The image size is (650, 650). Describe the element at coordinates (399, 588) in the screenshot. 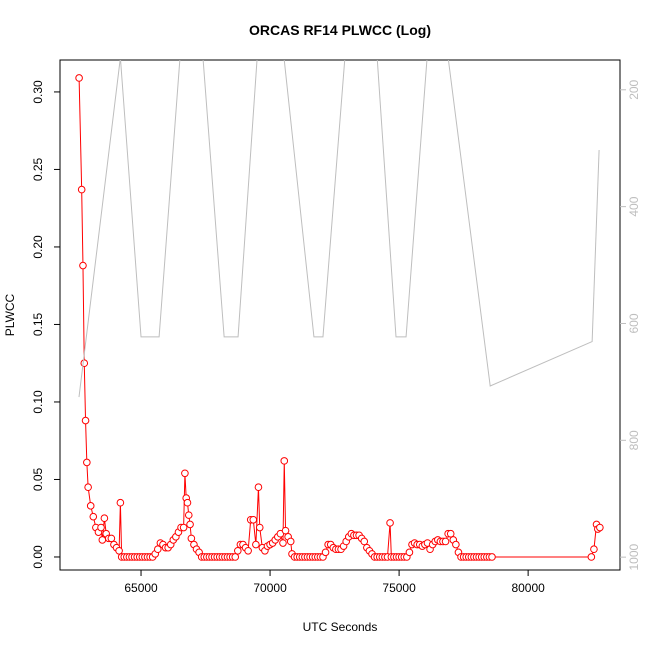

I see `x-tick-label: 75000` at that location.